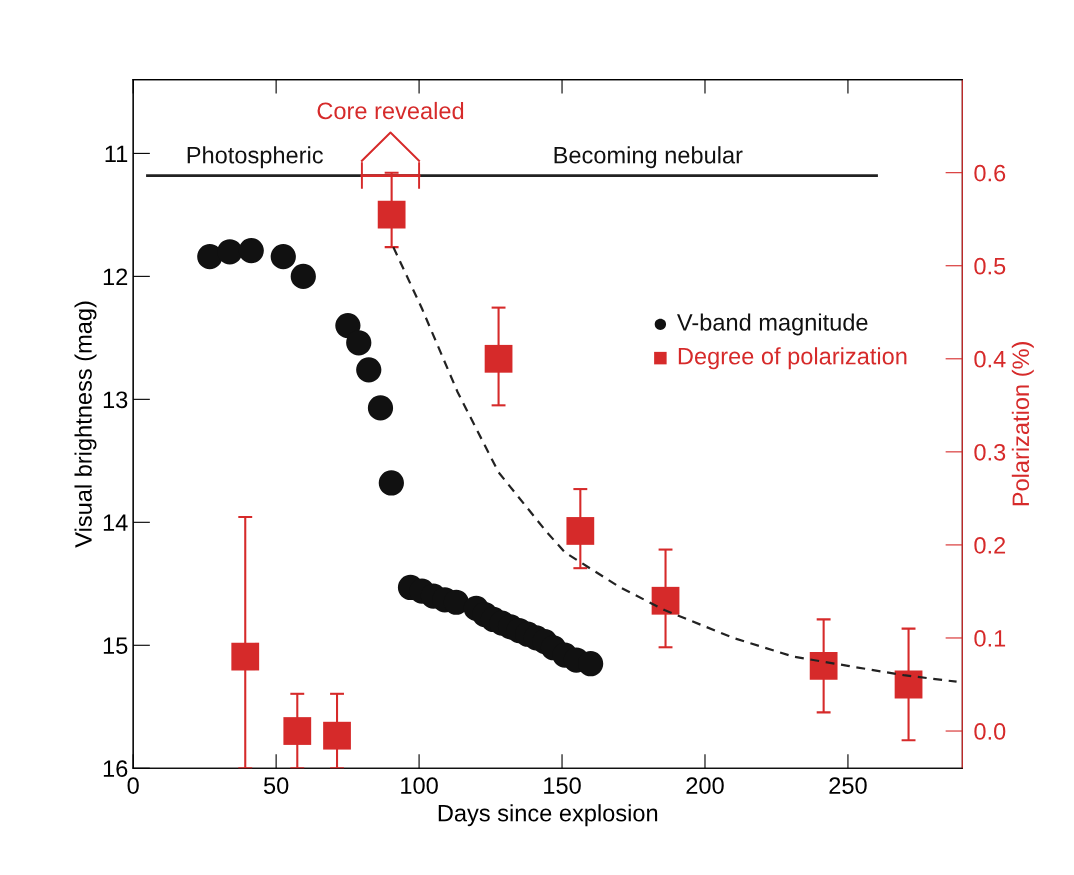 Image resolution: width=1074 pixels, height=875 pixels. I want to click on y2-tick-label: 0.6, so click(990, 173).